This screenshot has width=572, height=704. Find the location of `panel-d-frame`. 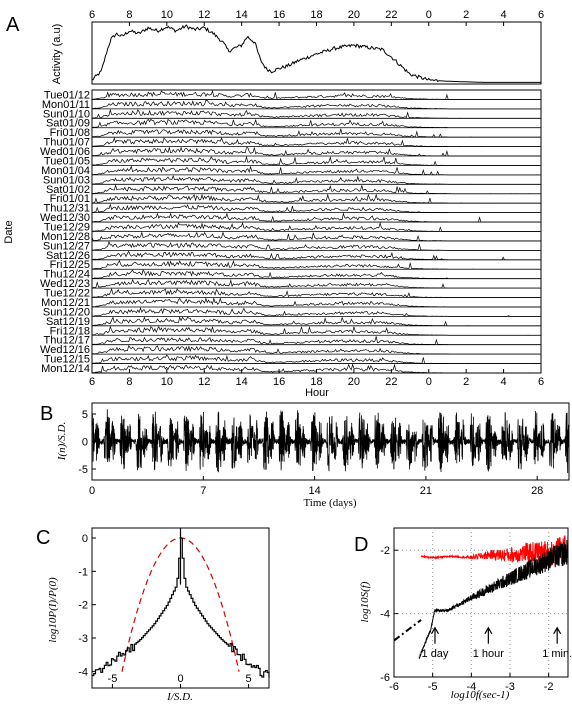

panel-d-frame is located at coordinates (481, 602).